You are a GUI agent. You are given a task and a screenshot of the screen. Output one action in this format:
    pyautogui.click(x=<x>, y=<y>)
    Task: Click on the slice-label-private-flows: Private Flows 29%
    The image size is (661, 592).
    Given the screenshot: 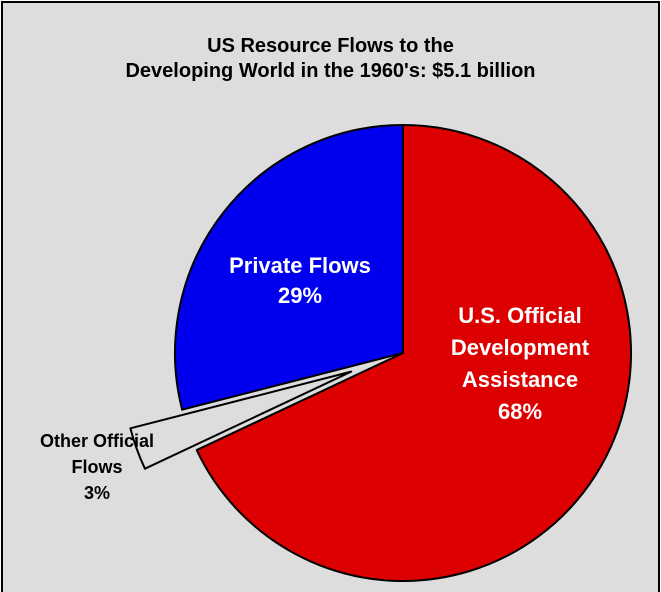 What is the action you would take?
    pyautogui.click(x=300, y=280)
    